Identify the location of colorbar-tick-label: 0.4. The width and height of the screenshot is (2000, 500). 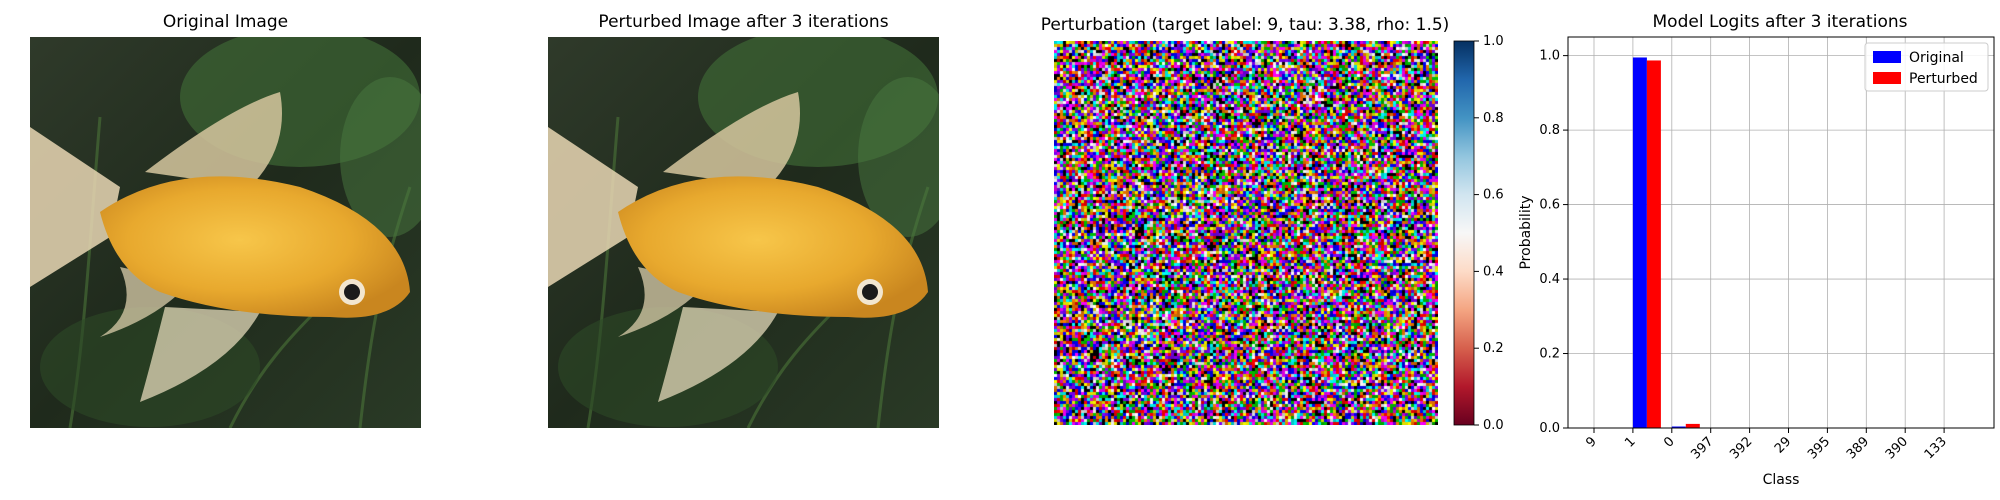
(1493, 271).